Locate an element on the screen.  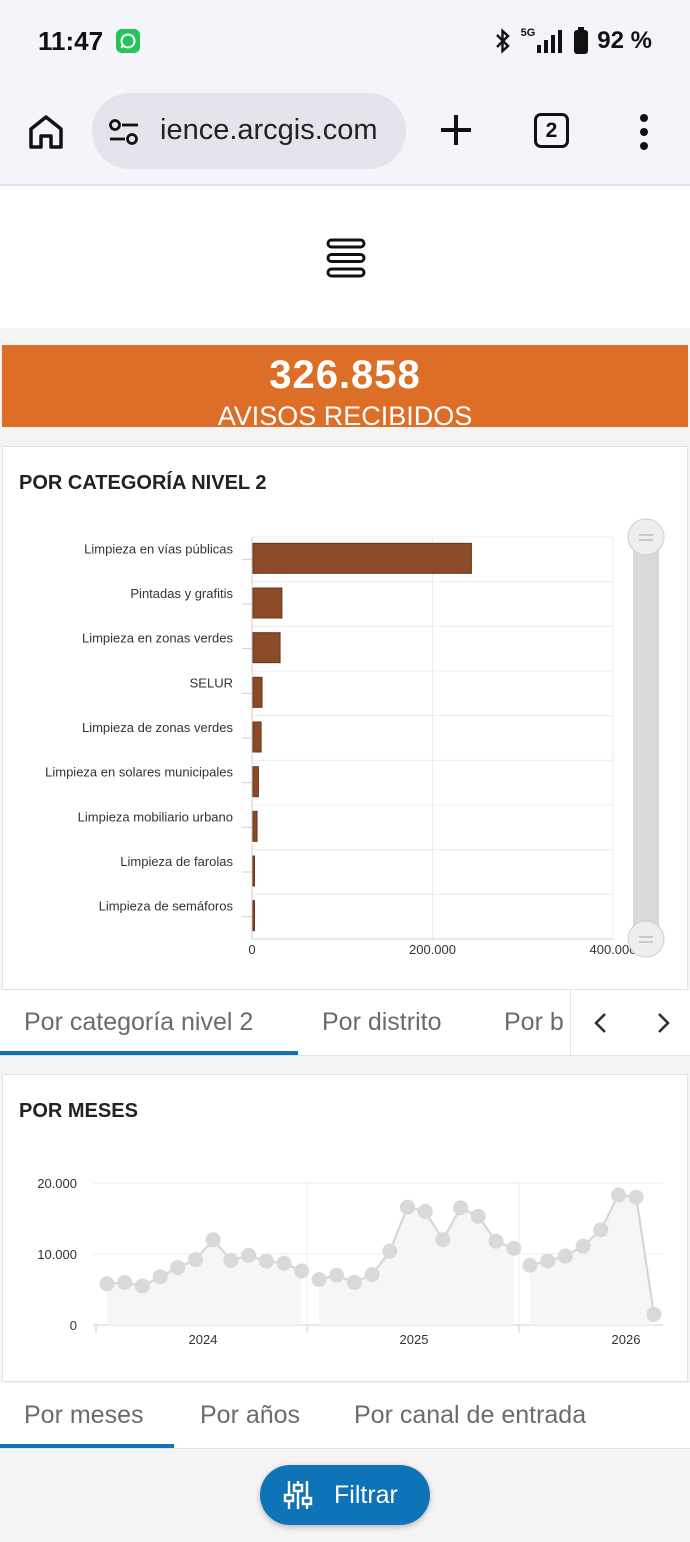
browser-toolbar: ience.arcgis.com 2 is located at coordinates (345, 134).